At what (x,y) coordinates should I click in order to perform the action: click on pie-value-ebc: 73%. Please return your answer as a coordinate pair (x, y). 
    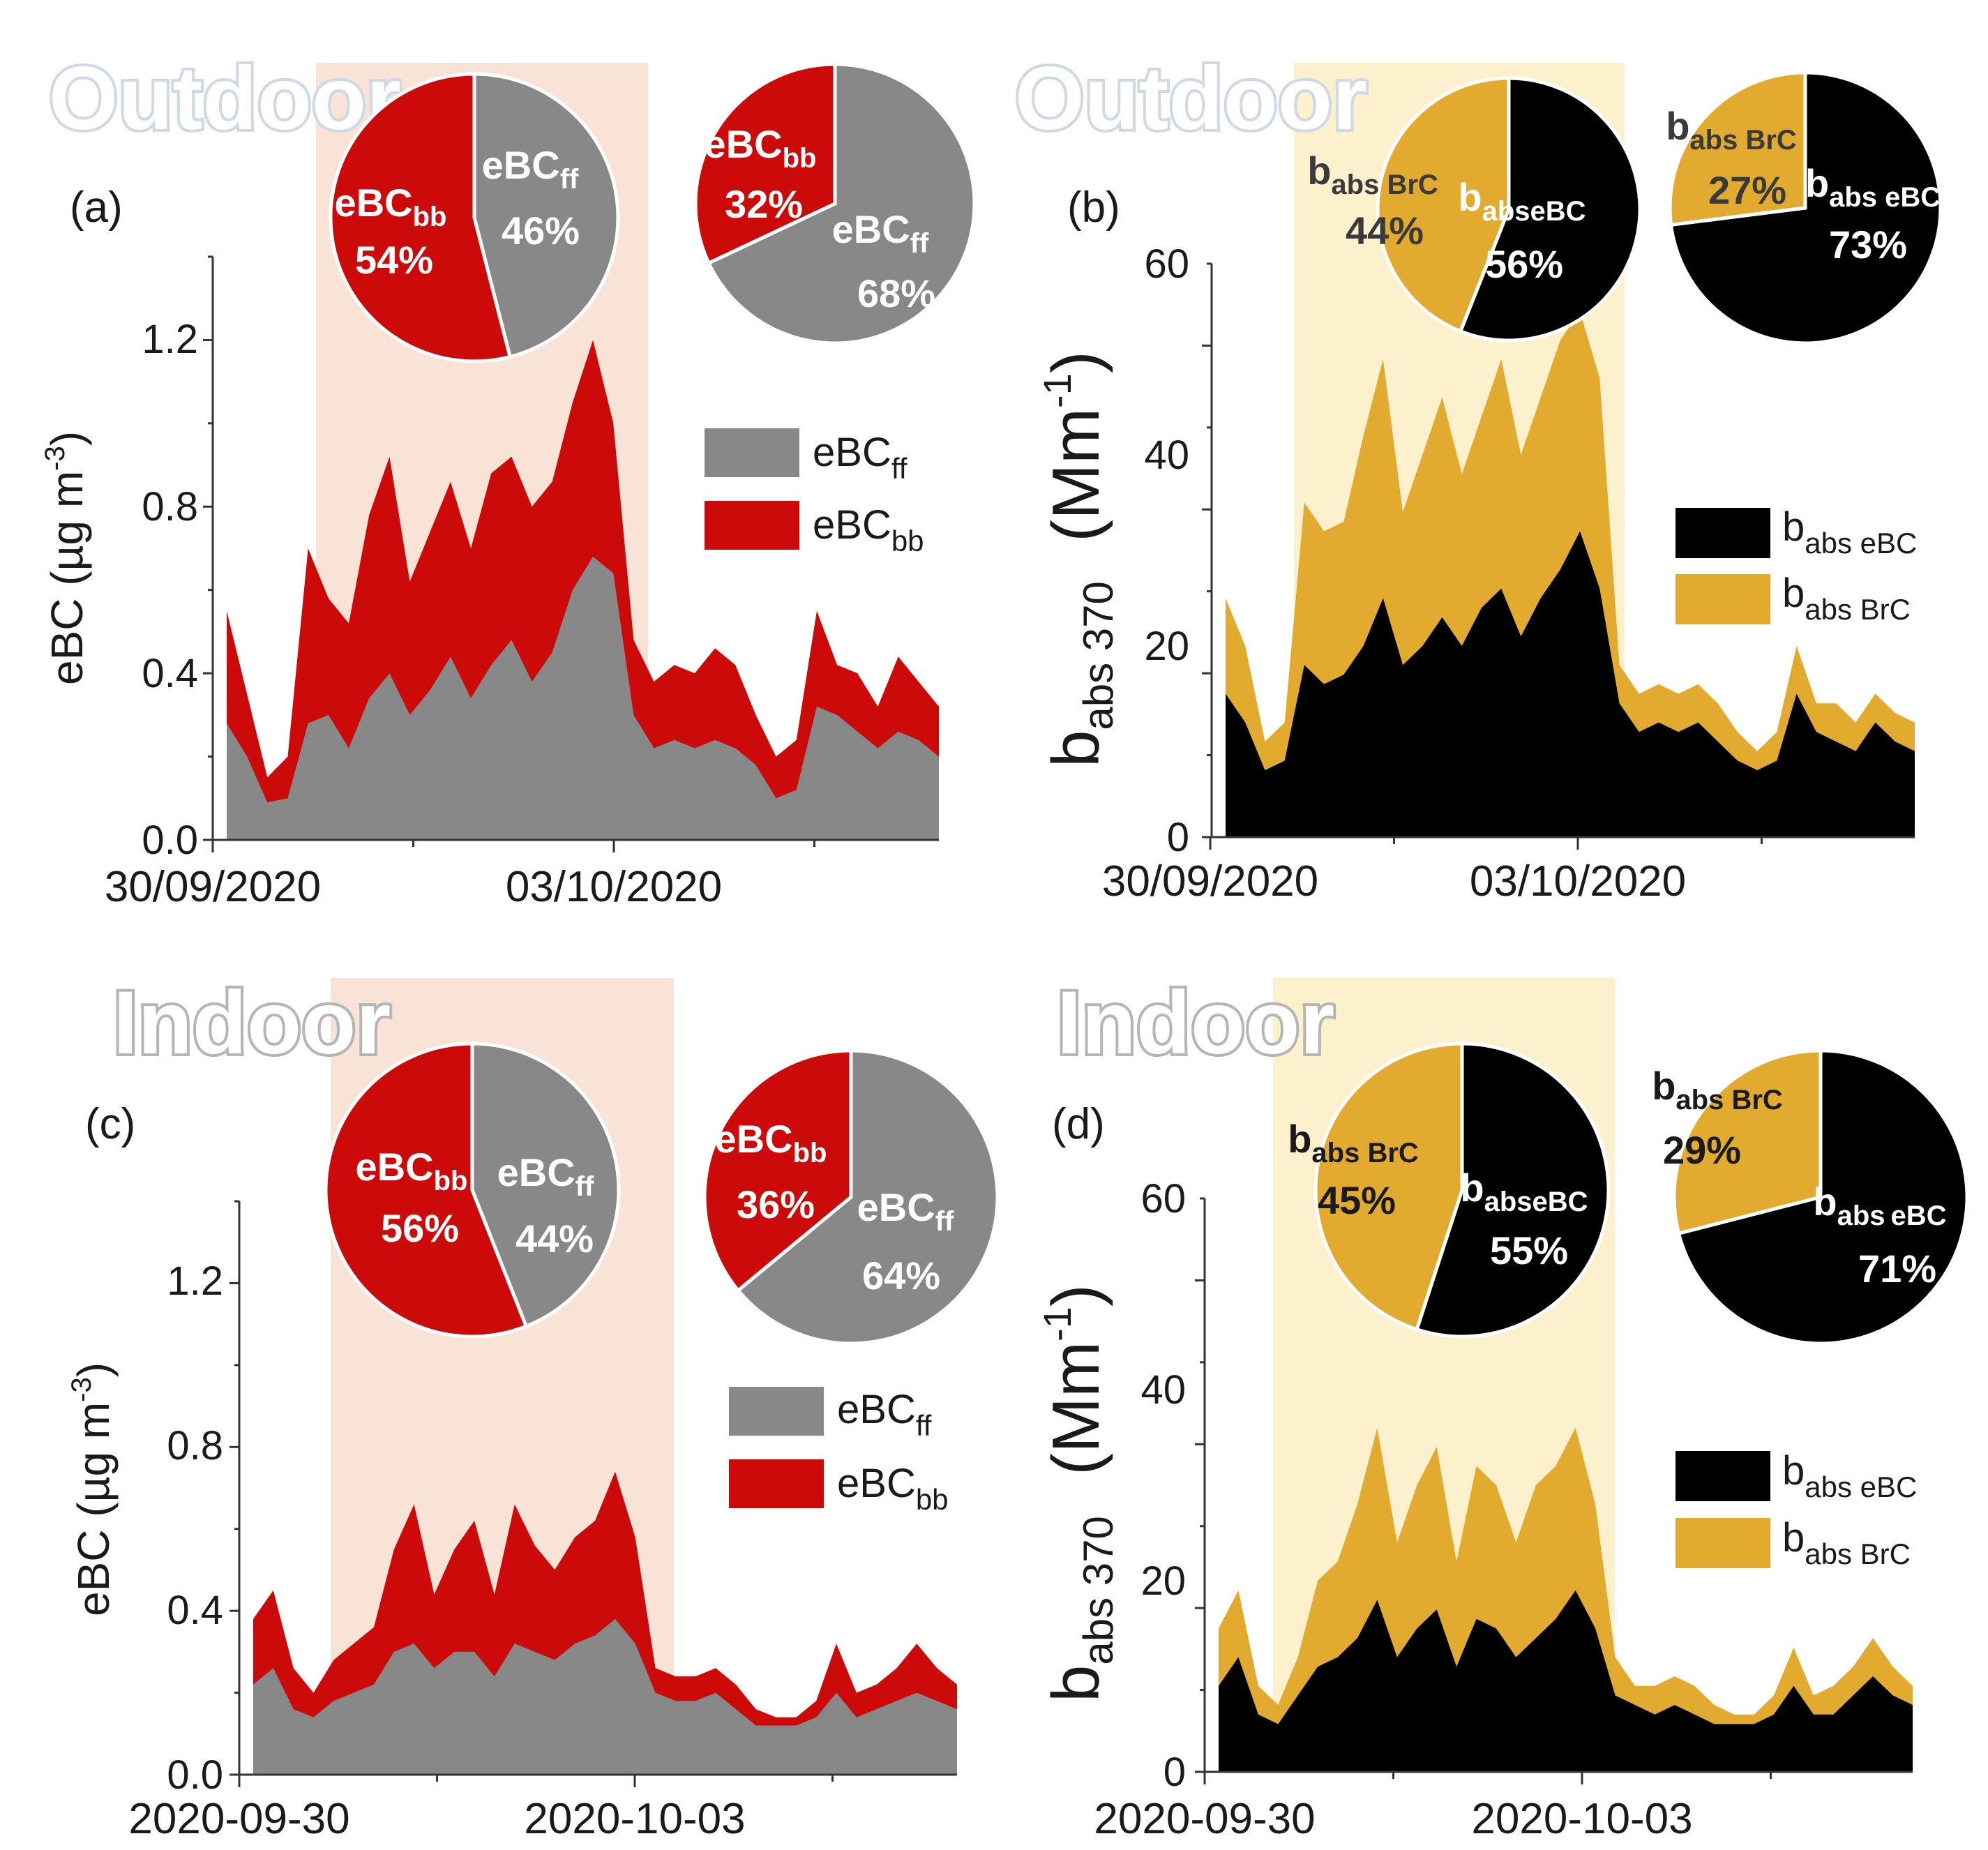
    Looking at the image, I should click on (1868, 244).